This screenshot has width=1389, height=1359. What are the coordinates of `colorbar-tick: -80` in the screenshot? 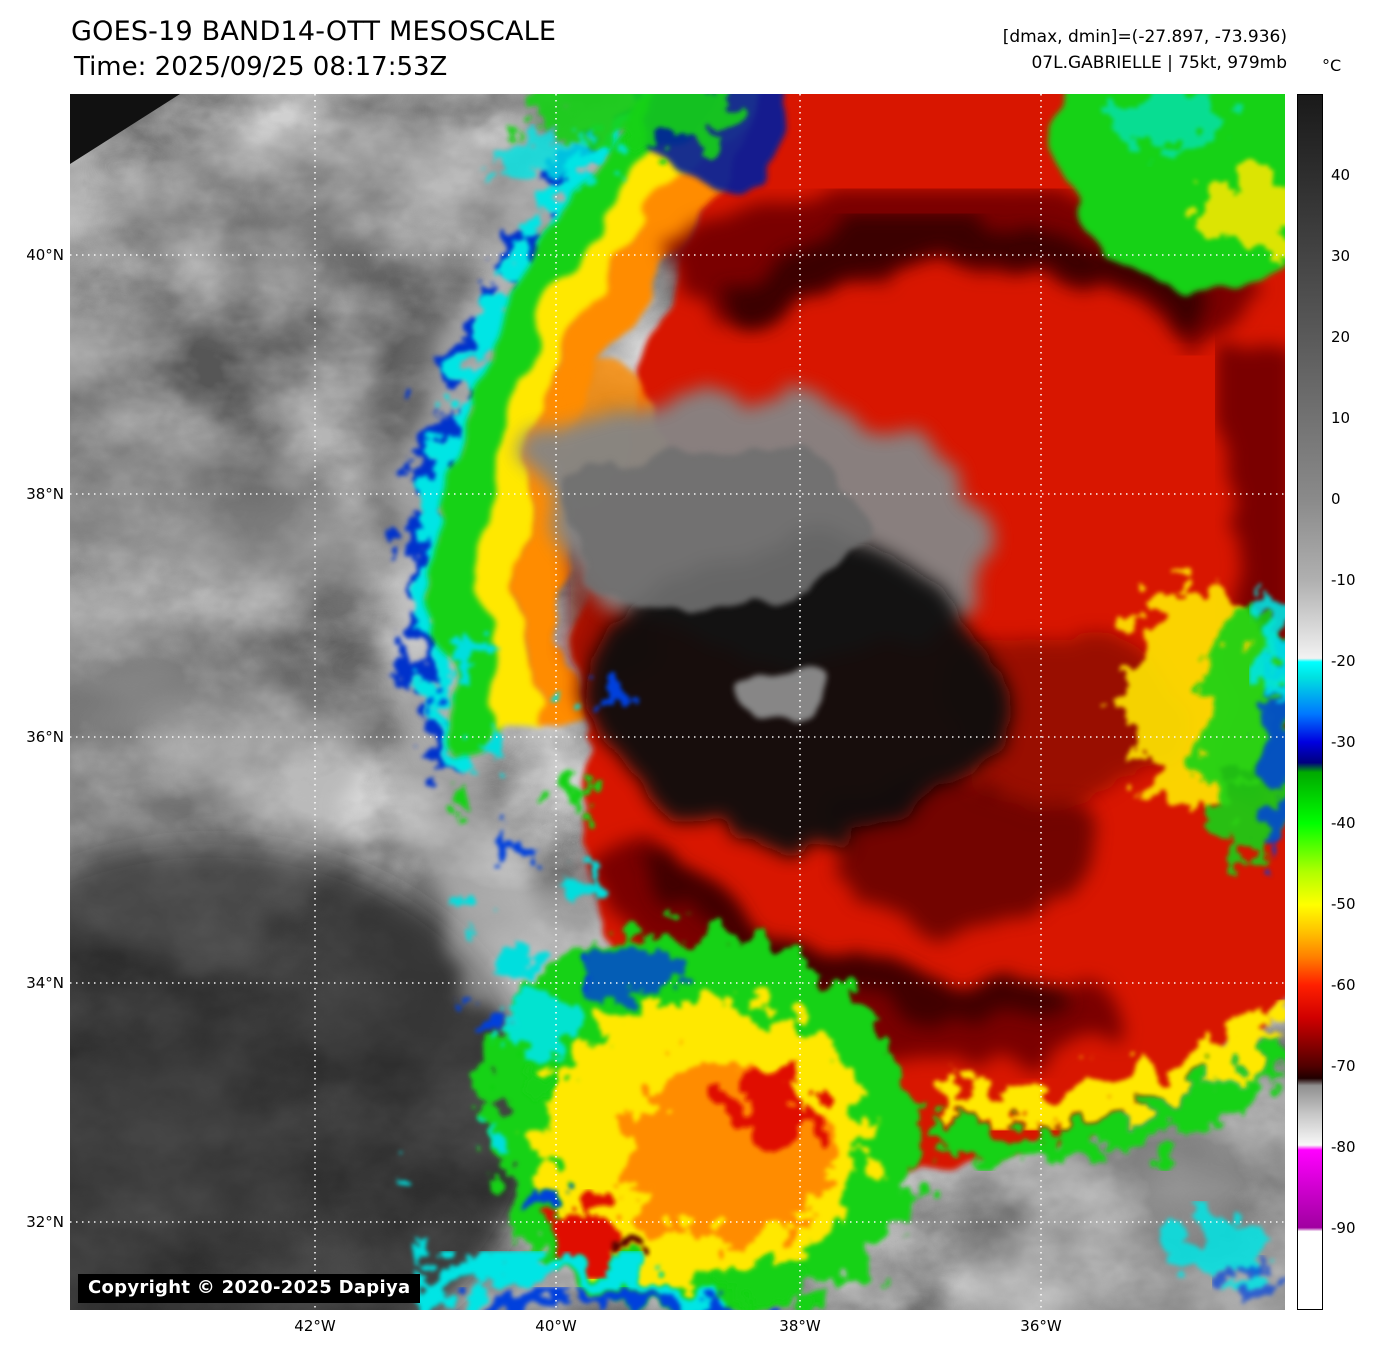 It's located at (1343, 1147).